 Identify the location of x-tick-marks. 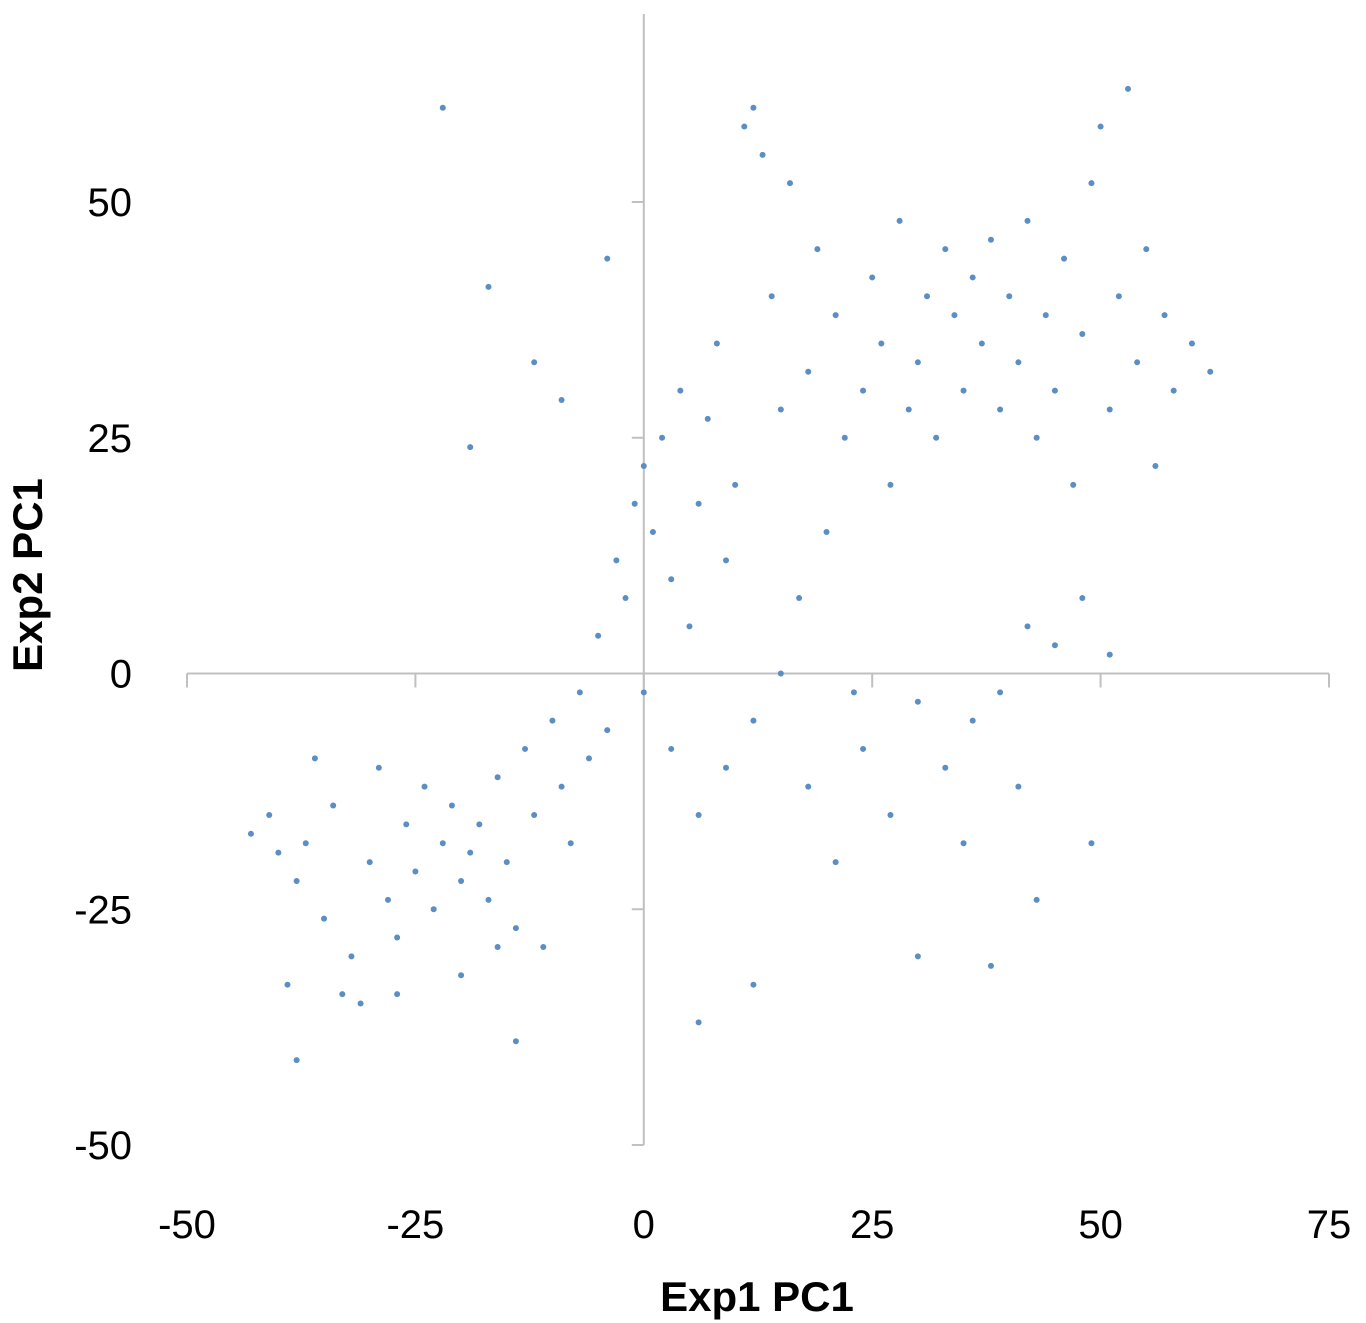
(758, 680).